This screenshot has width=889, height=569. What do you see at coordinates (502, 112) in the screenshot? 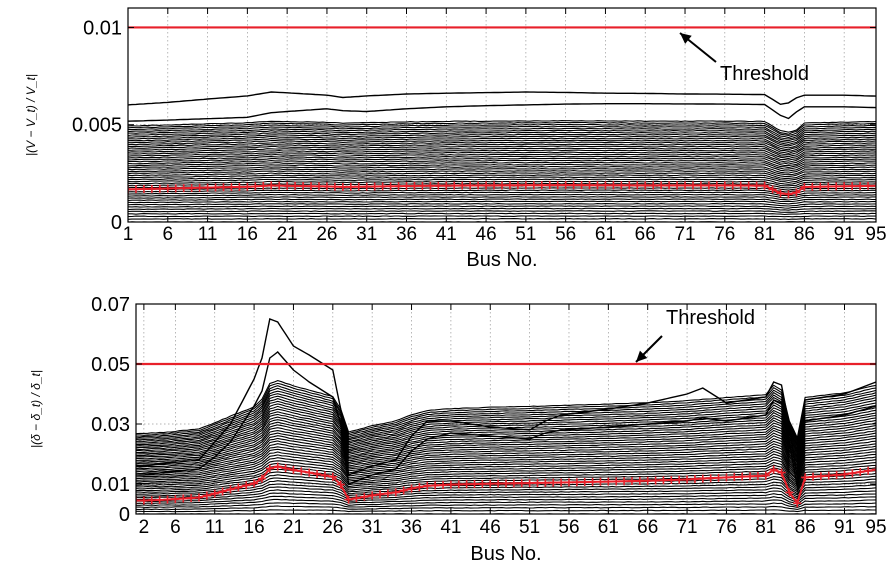
I see `error-curve-upper` at bounding box center [502, 112].